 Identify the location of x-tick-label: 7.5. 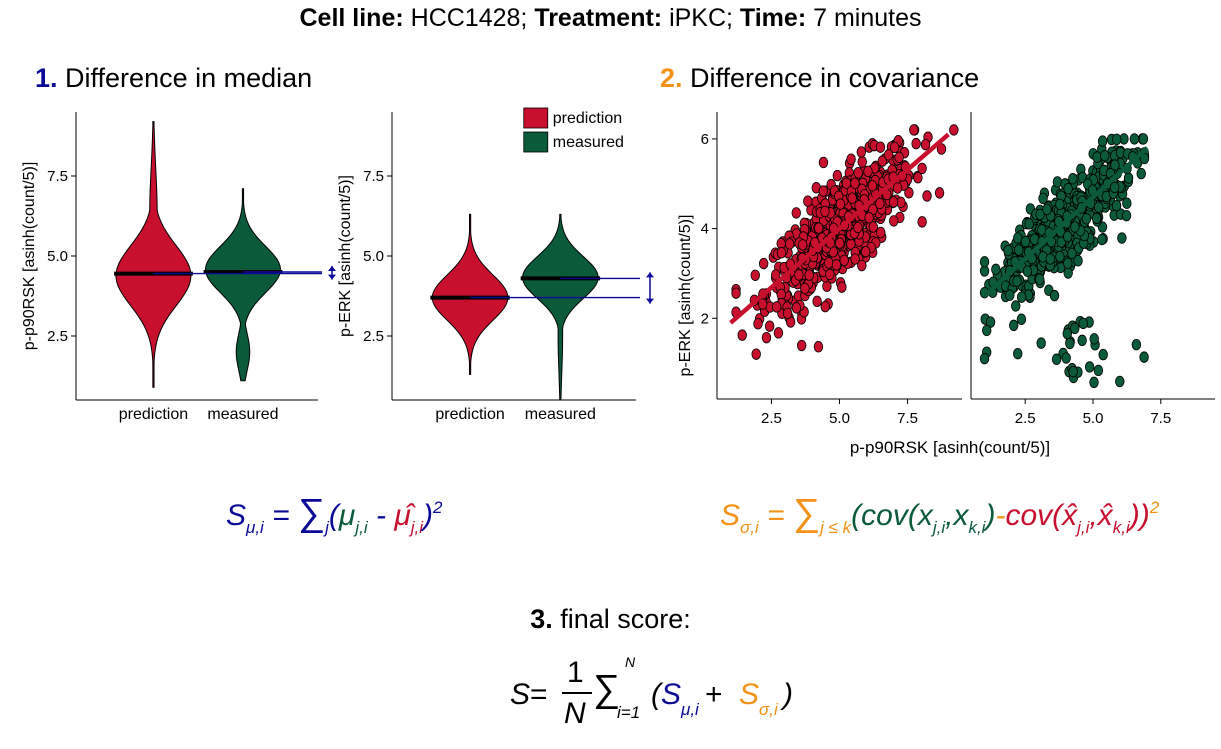
(907, 418).